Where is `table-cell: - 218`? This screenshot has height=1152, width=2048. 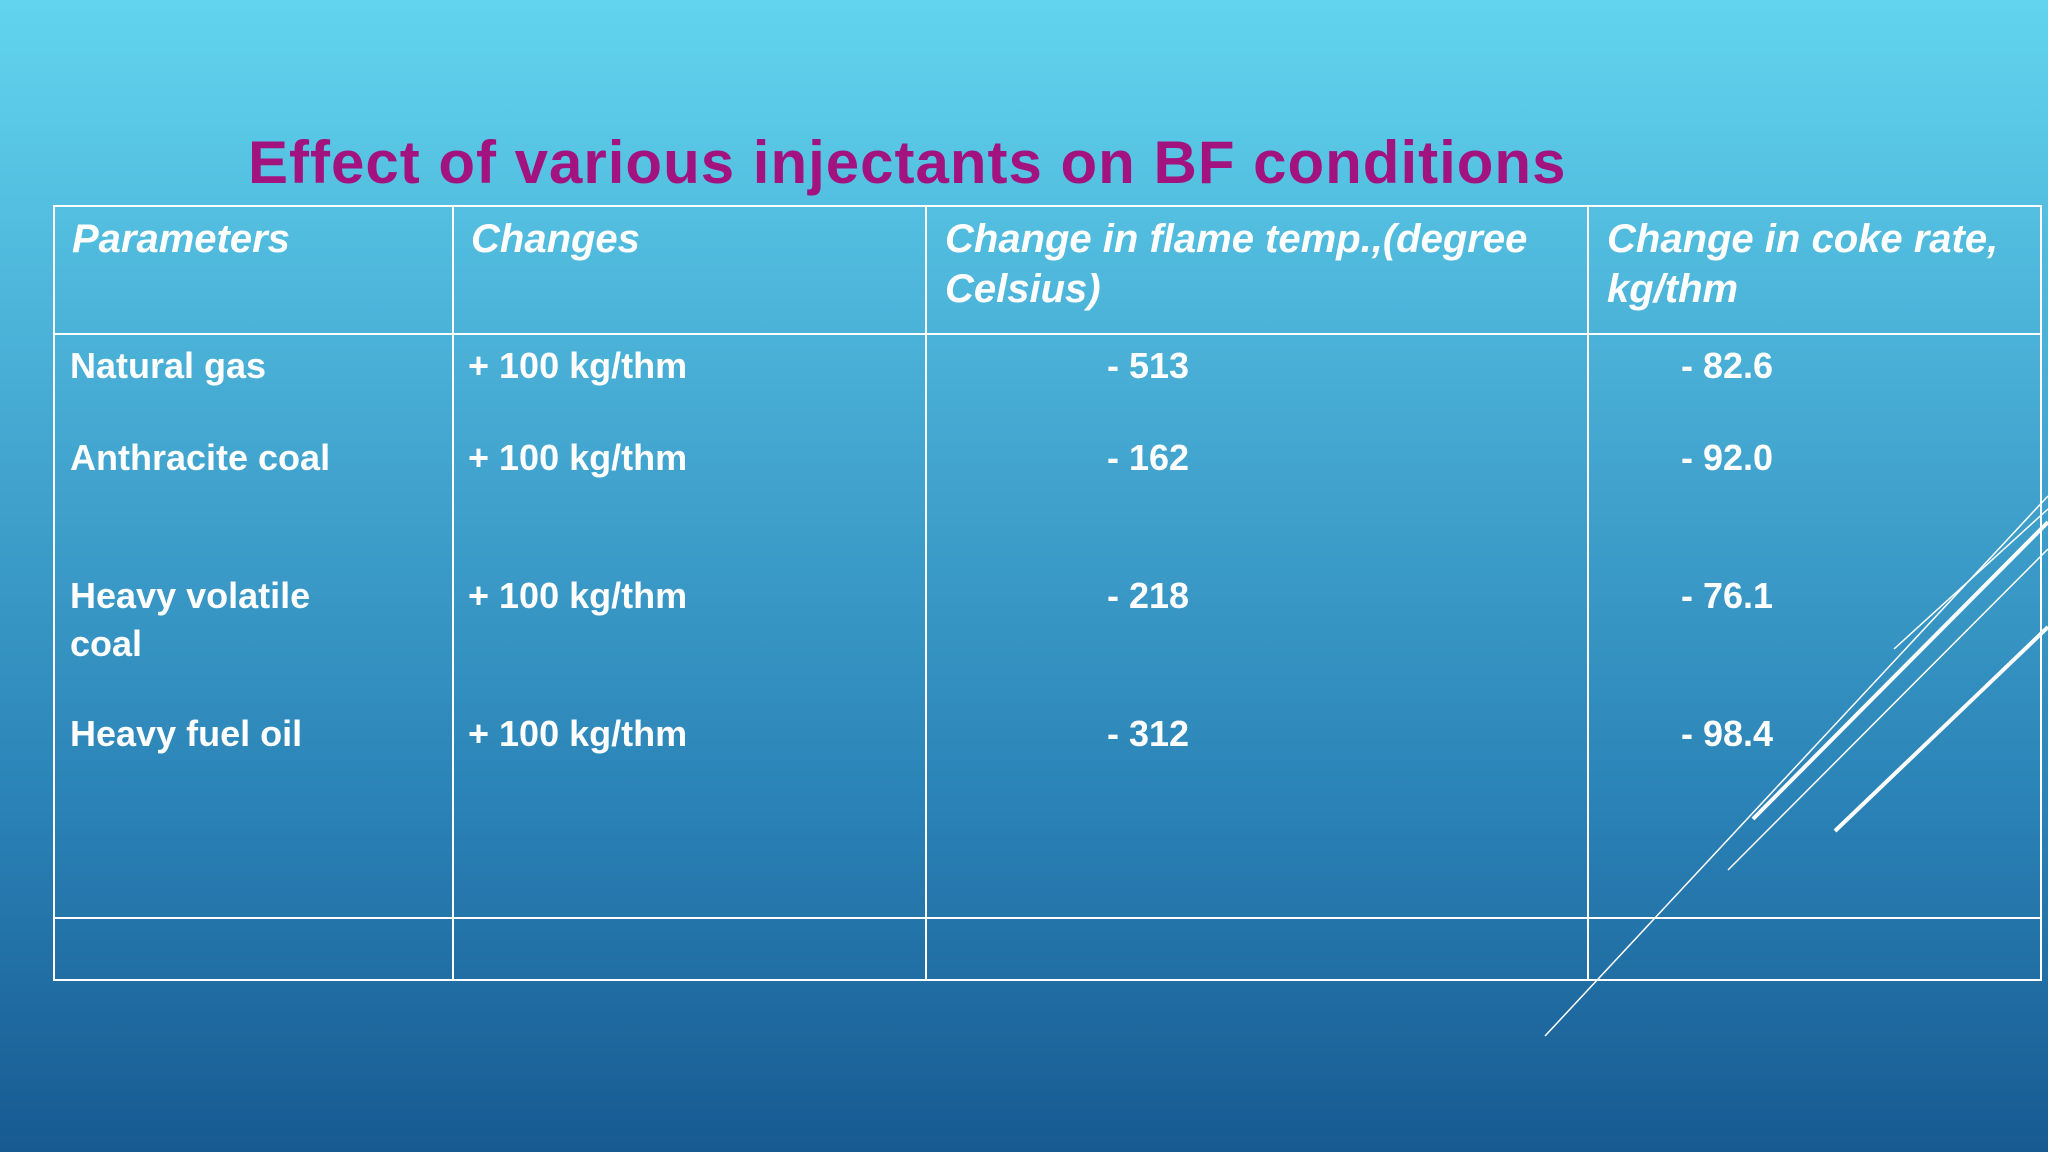
table-cell: - 218 is located at coordinates (1148, 595).